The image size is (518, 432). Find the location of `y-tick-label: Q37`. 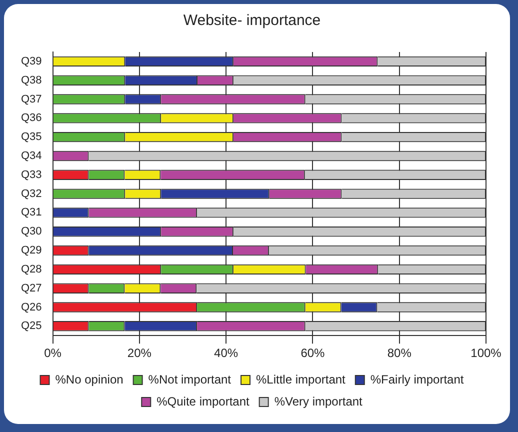

y-tick-label: Q37 is located at coordinates (31, 99).